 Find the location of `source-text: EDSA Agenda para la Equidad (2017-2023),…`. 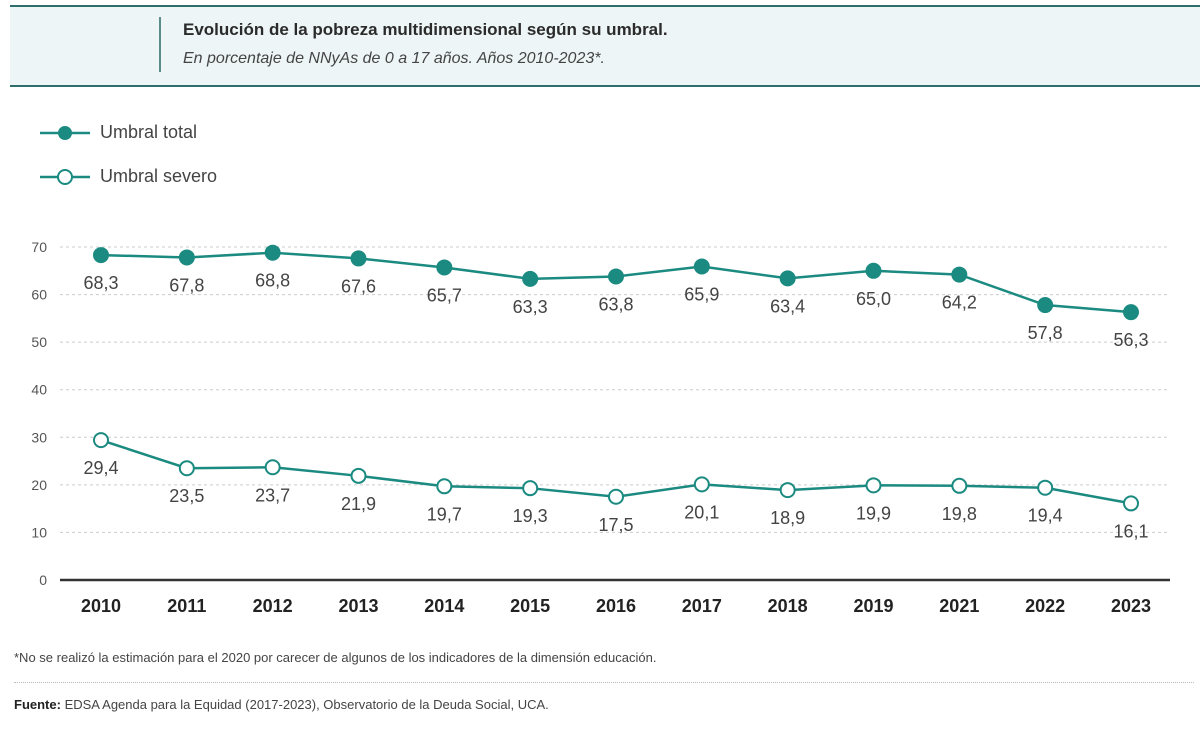

source-text: EDSA Agenda para la Equidad (2017-2023),… is located at coordinates (304, 704).